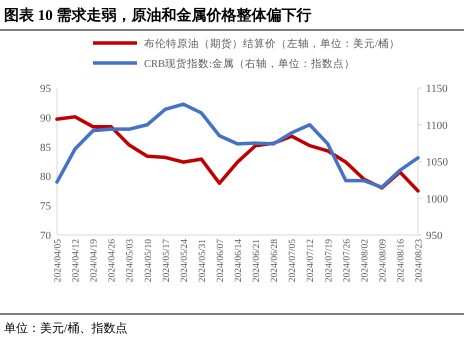 Image resolution: width=464 pixels, height=348 pixels. I want to click on y-tick-label: 95, so click(46, 89).